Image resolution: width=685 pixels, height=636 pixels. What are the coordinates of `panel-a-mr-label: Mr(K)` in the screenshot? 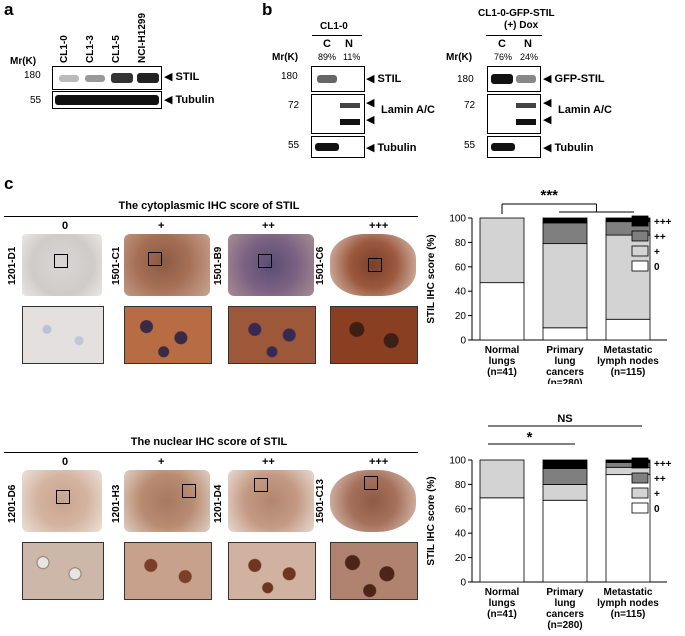 It's located at (23, 61).